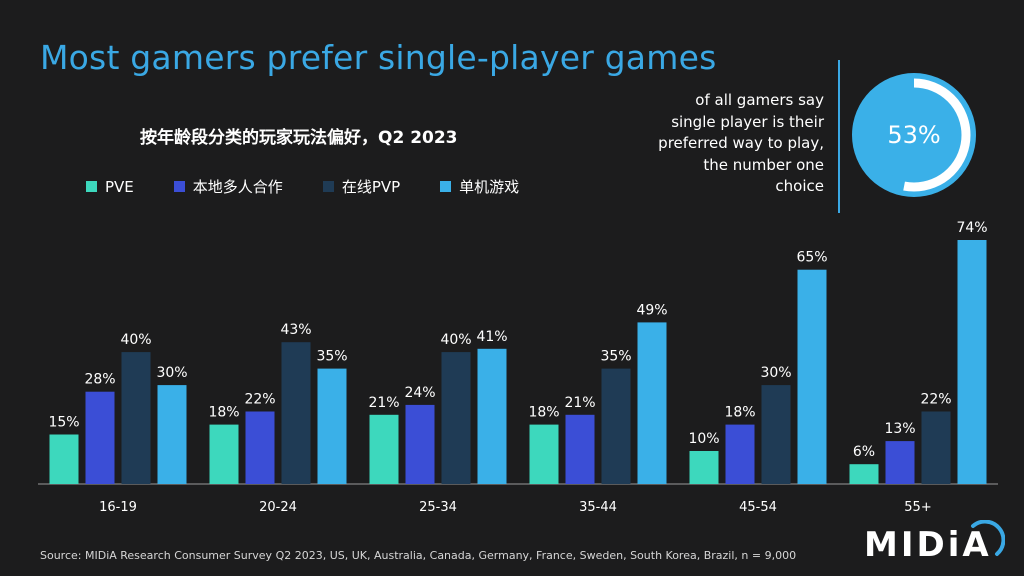 This screenshot has width=1024, height=576. Describe the element at coordinates (899, 429) in the screenshot. I see `bar-value-label: 13%` at that location.